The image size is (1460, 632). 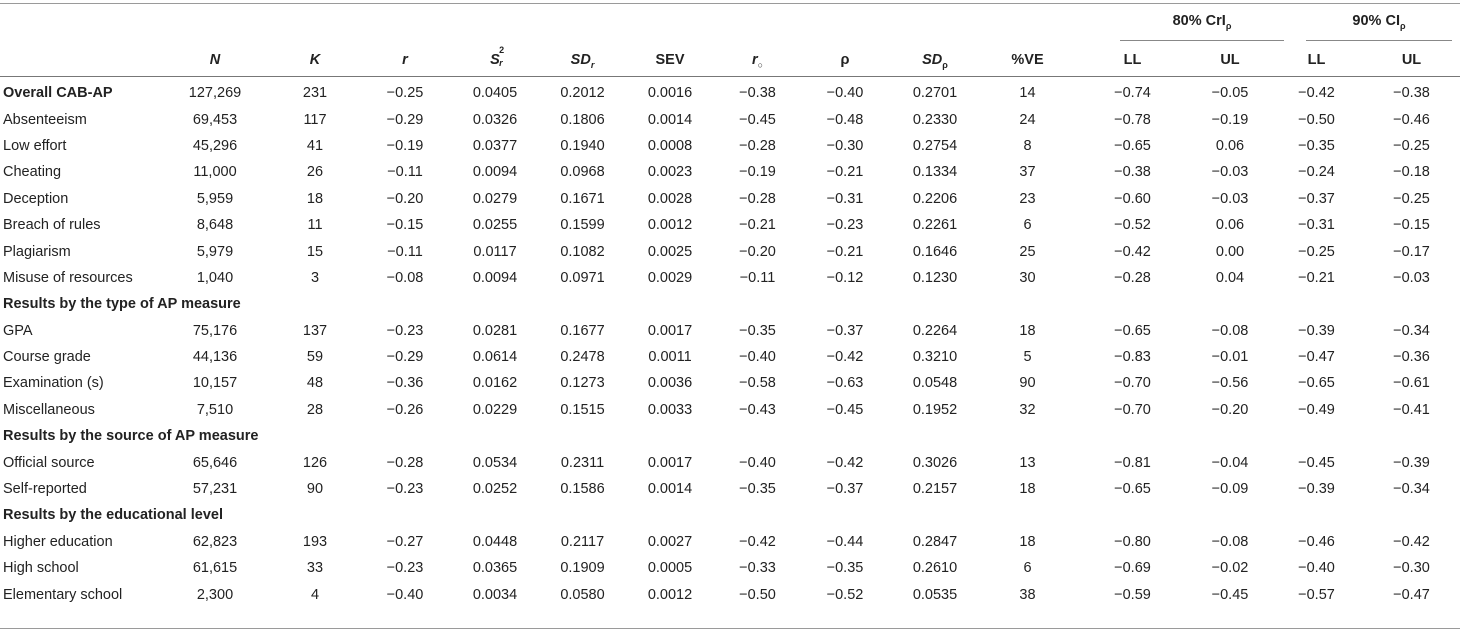 I want to click on table-cell: 41, so click(x=315, y=145).